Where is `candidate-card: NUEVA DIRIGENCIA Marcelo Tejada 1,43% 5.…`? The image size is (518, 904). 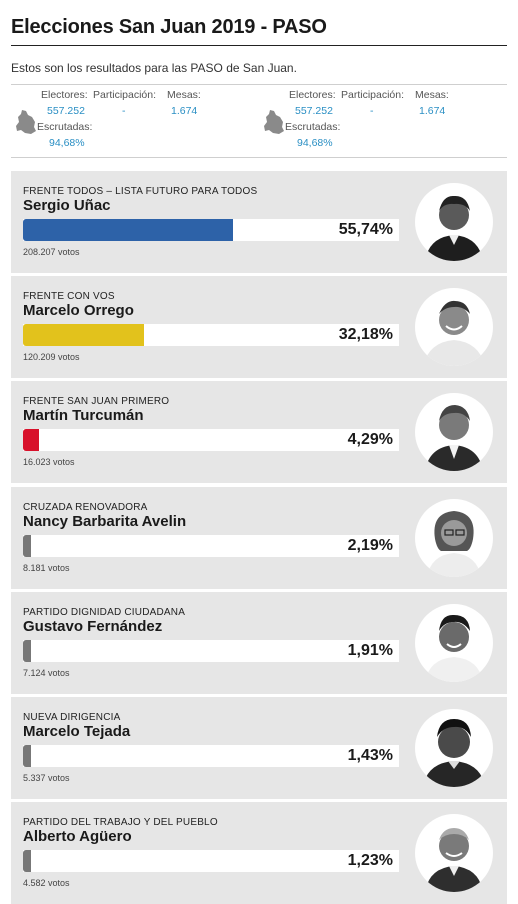 candidate-card: NUEVA DIRIGENCIA Marcelo Tejada 1,43% 5.… is located at coordinates (259, 748).